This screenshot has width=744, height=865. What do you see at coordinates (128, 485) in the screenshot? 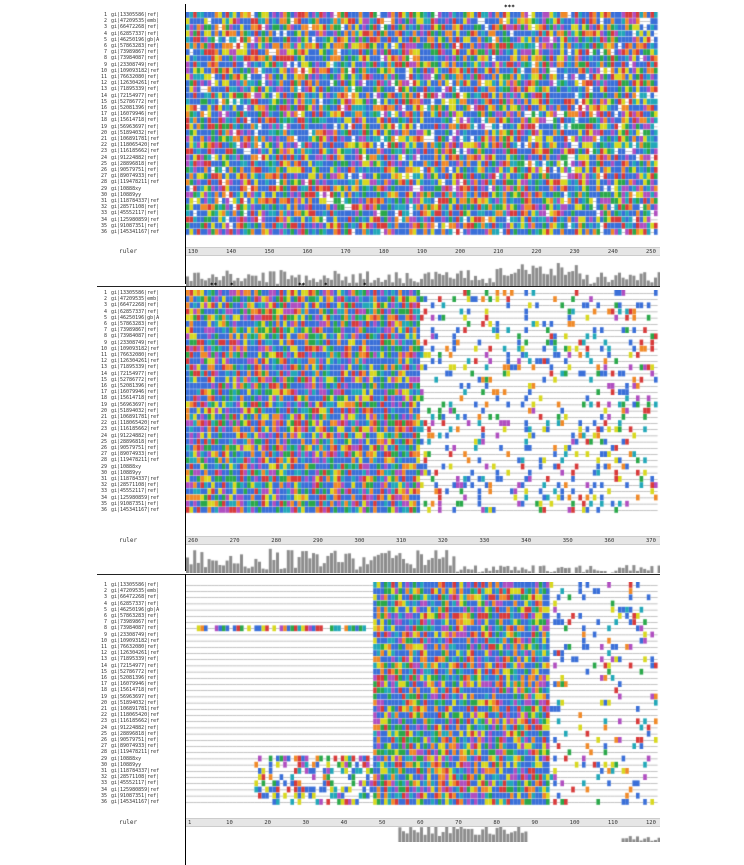
I see `sequence-label: 32 gi|28571108|ref|` at bounding box center [128, 485].